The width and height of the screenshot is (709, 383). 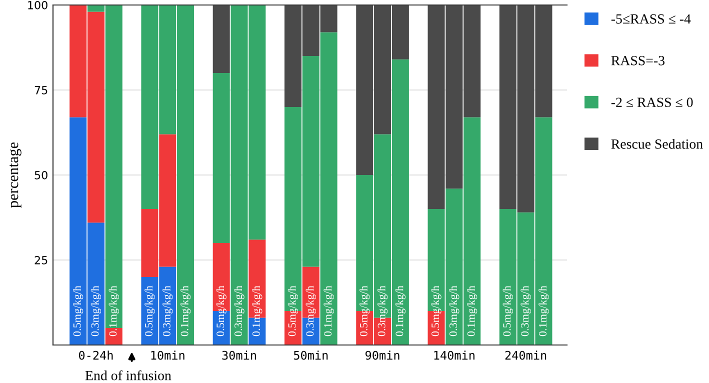 What do you see at coordinates (38, 5) in the screenshot?
I see `y-tick-label: 100` at bounding box center [38, 5].